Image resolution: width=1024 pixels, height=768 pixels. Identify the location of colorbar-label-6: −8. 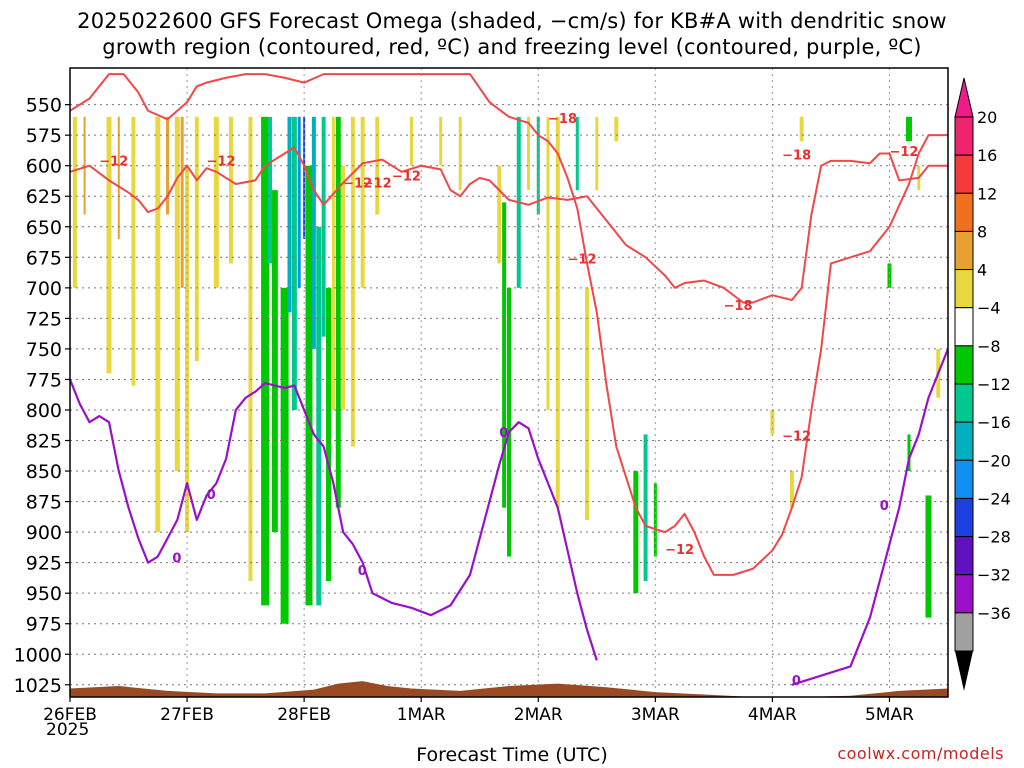
(989, 346).